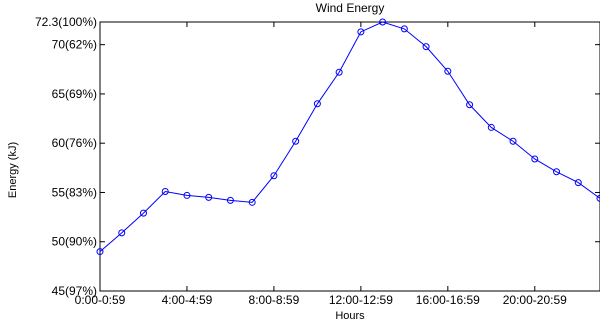 The image size is (600, 321). Describe the element at coordinates (74, 192) in the screenshot. I see `y-tick-label: 55(83%)` at that location.